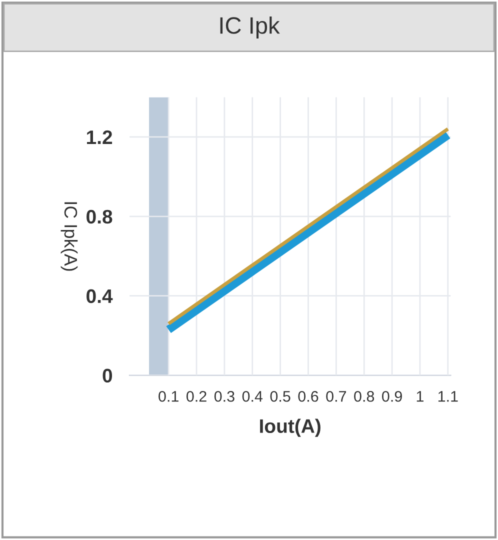 This screenshot has width=498, height=540. I want to click on x-tick-label: 0.9, so click(392, 396).